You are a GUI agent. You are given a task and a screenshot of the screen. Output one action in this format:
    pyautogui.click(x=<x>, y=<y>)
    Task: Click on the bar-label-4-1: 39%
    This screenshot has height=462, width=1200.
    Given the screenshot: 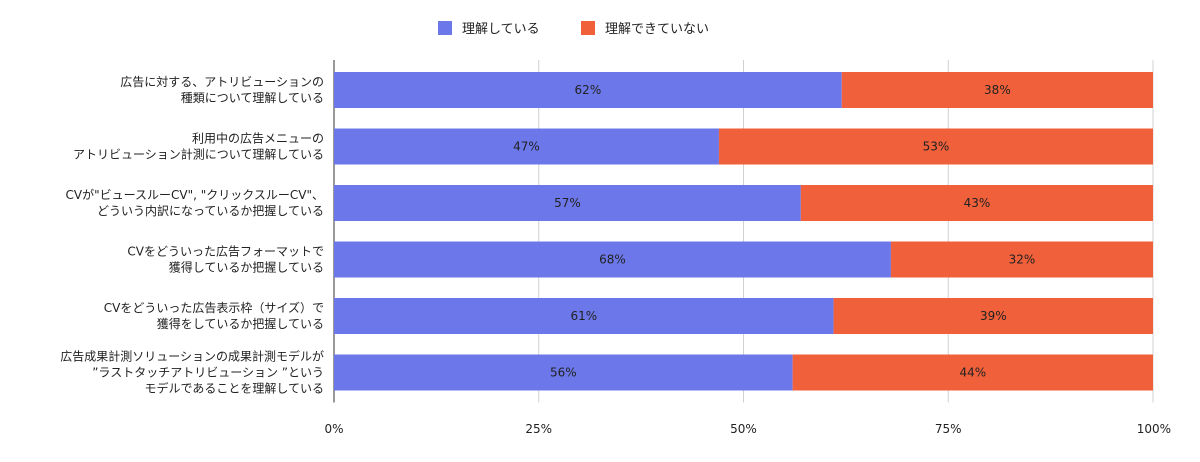 What is the action you would take?
    pyautogui.click(x=993, y=316)
    